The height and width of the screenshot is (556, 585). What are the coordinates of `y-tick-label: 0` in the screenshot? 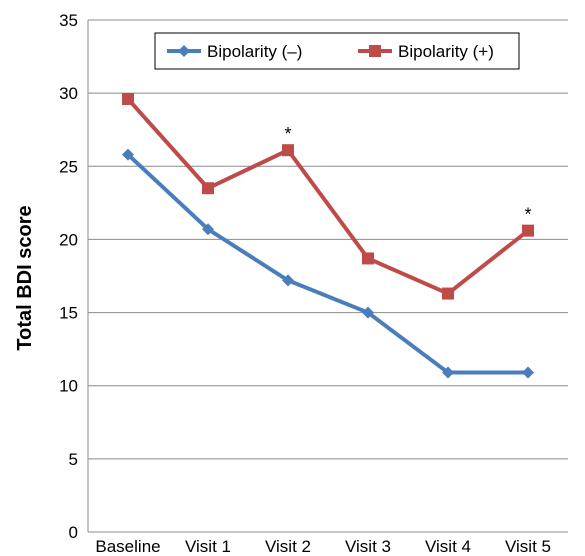 It's located at (73, 532).